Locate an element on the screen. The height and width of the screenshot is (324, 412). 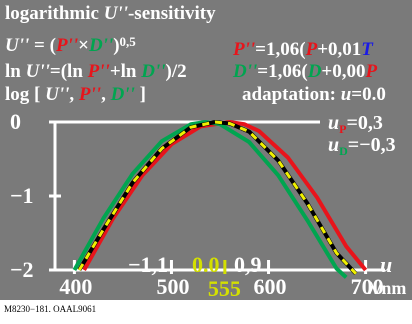
equation-p: P''=1,06(P+0,01T is located at coordinates (303, 49).